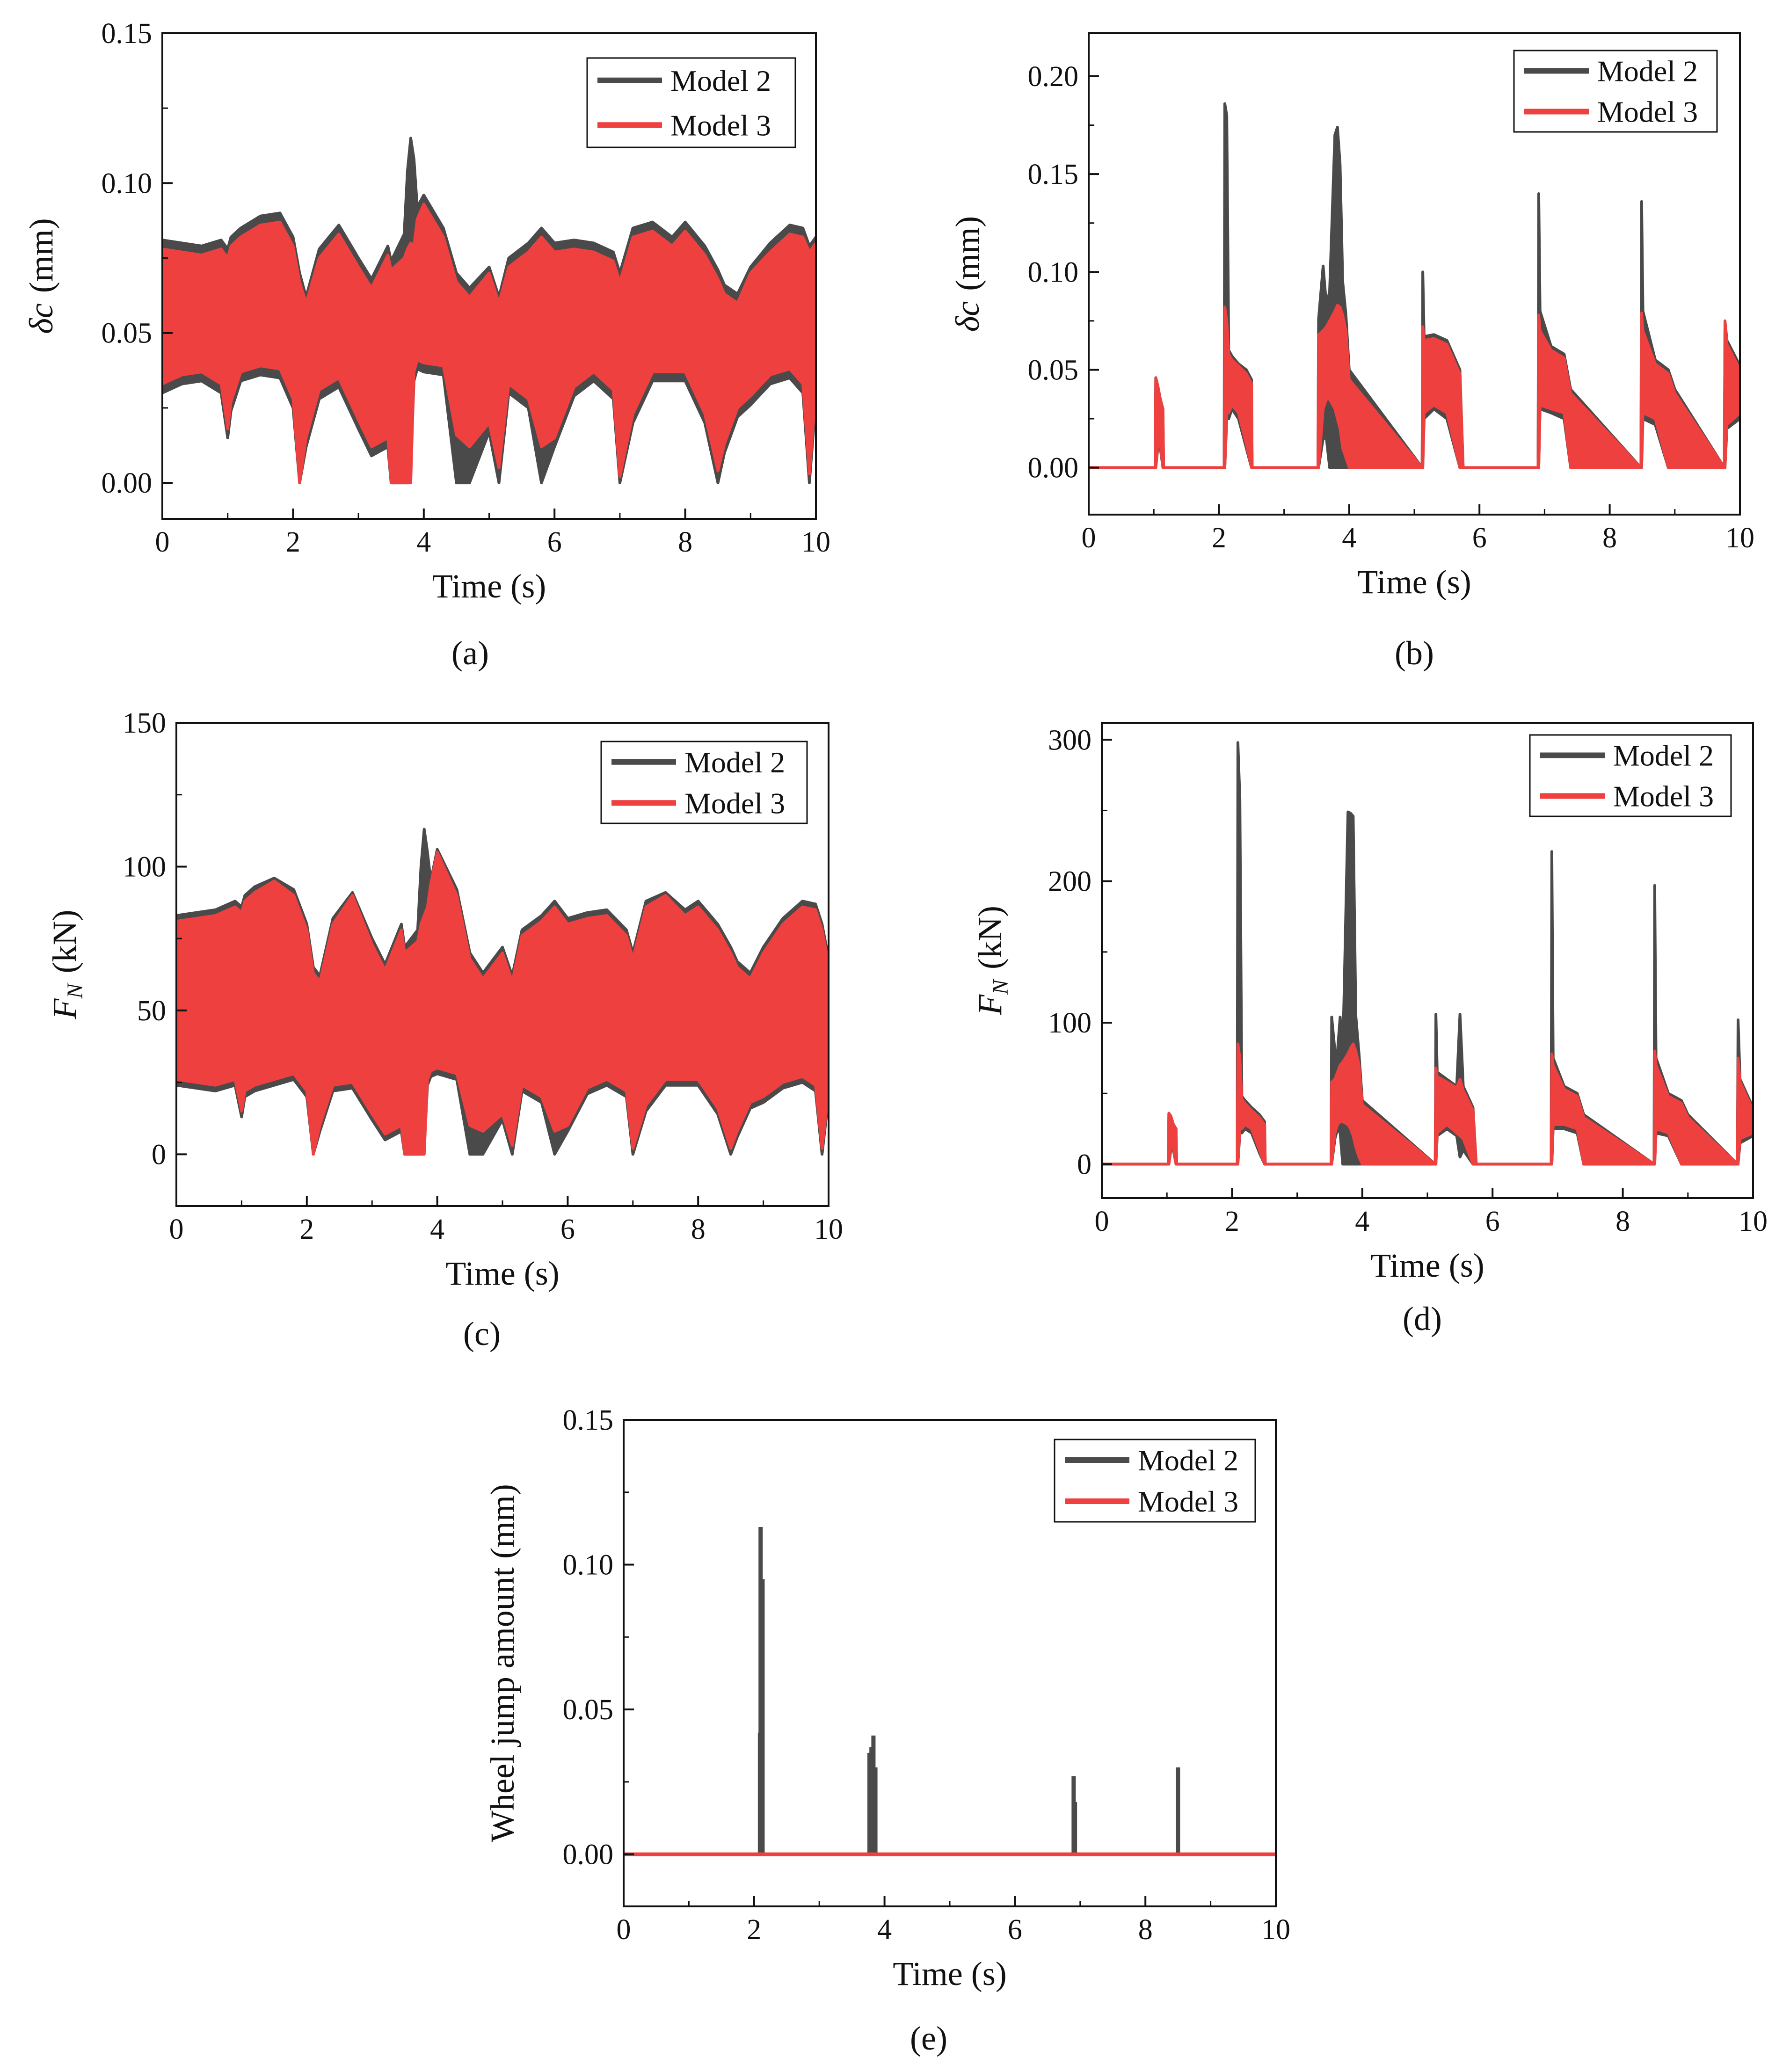 The height and width of the screenshot is (2072, 1790). I want to click on y-tick-label: 300, so click(1069, 740).